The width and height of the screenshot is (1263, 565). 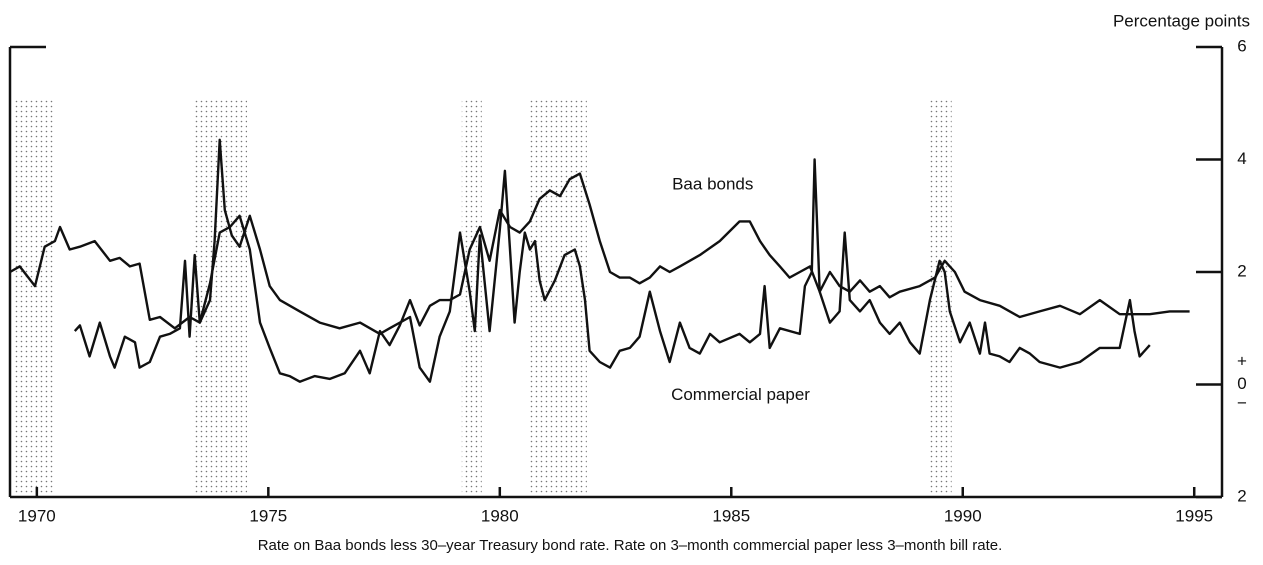 What do you see at coordinates (1242, 360) in the screenshot?
I see `sign-mark: +` at bounding box center [1242, 360].